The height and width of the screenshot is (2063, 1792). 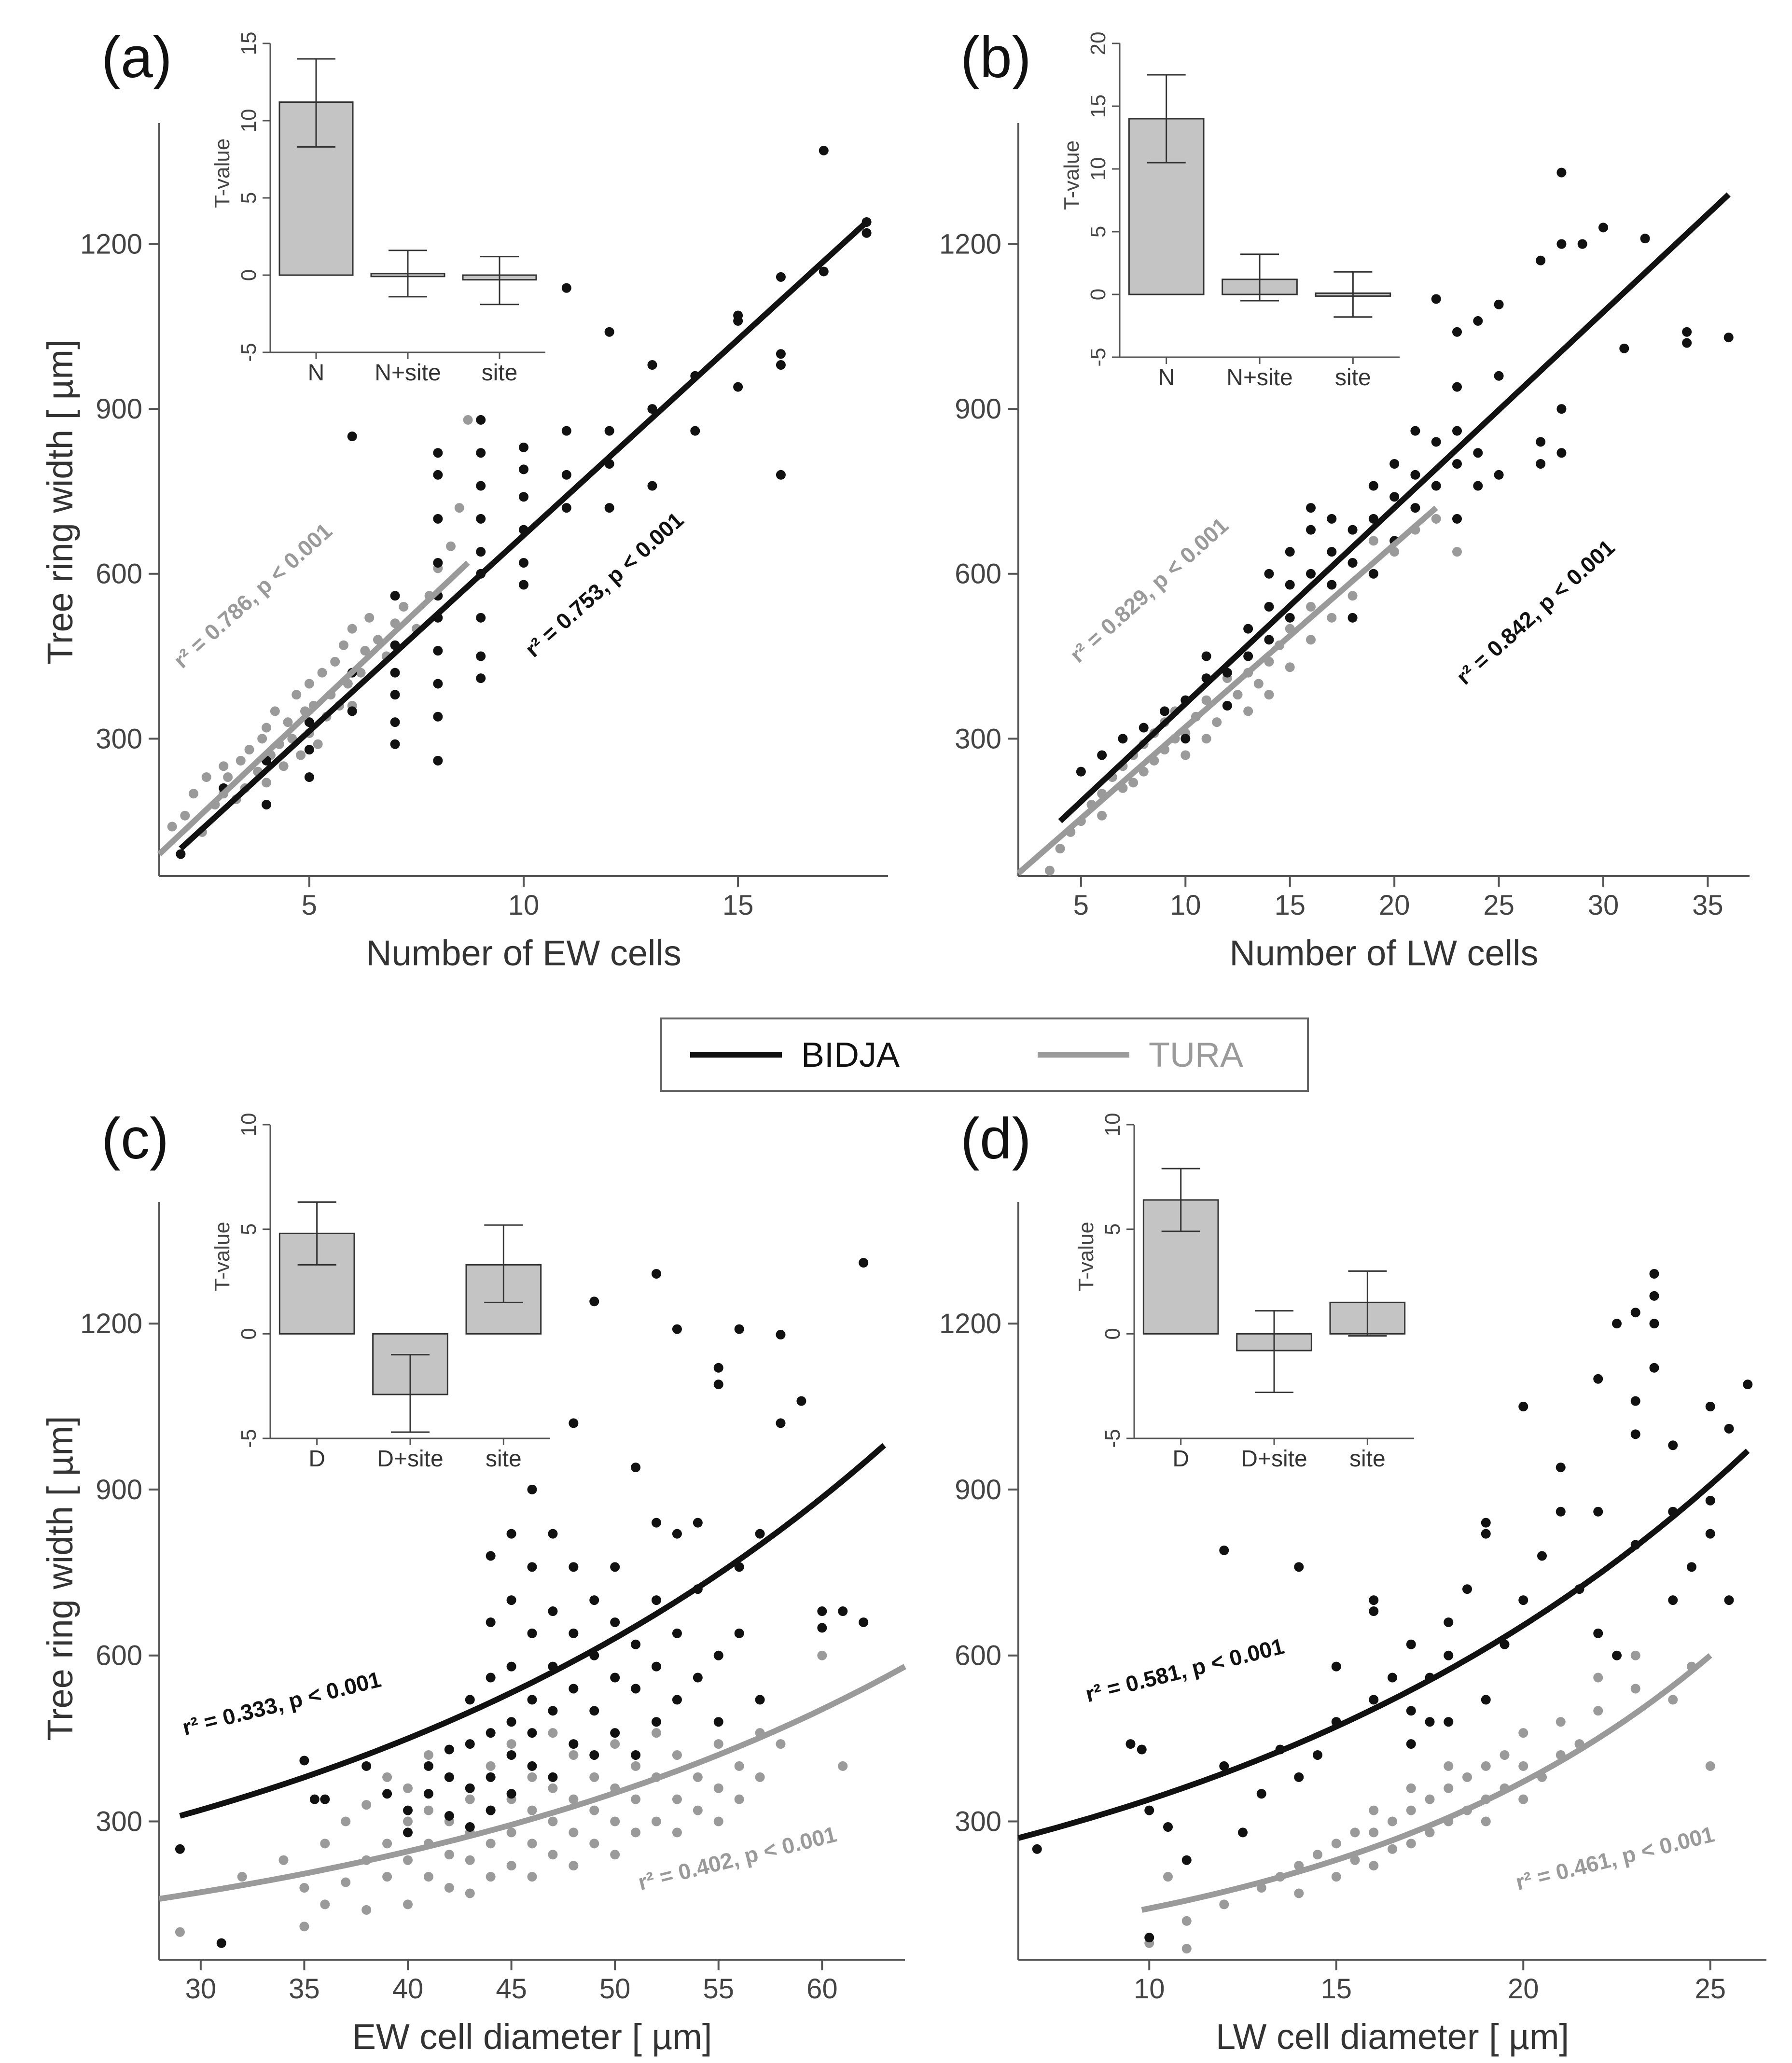 I want to click on inset-y-tick-label: 15, so click(x=249, y=44).